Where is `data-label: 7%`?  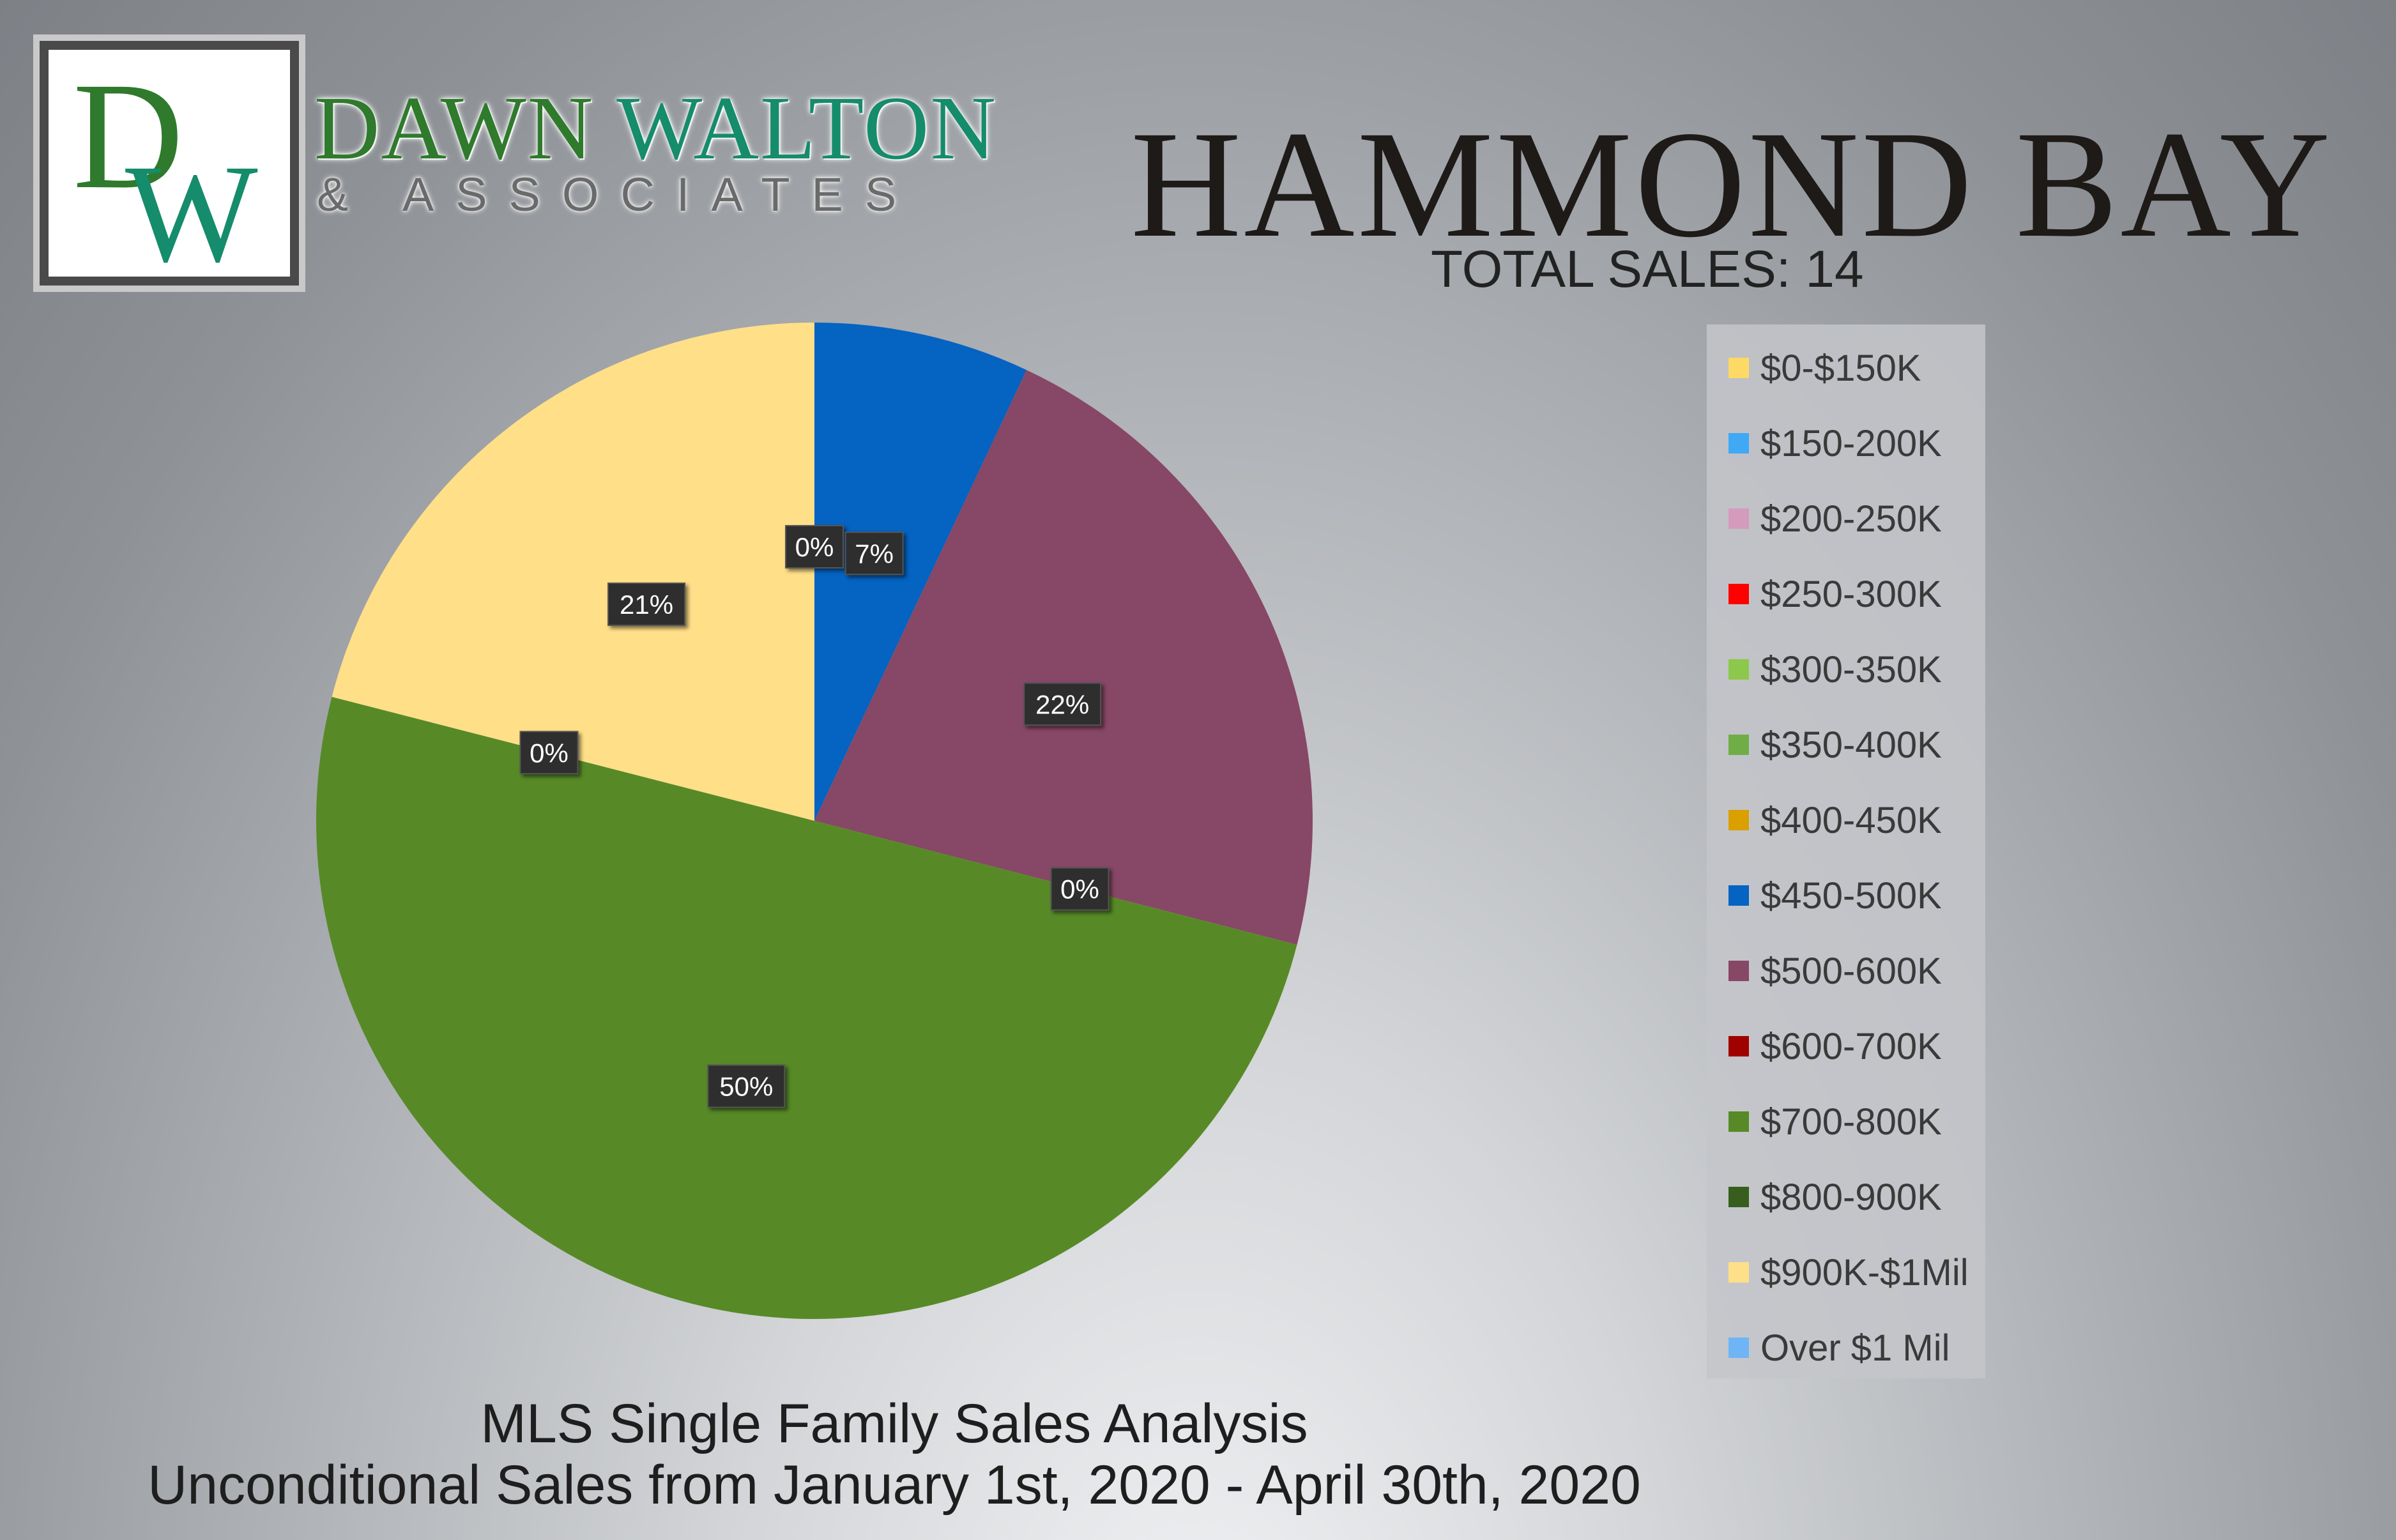
data-label: 7% is located at coordinates (874, 553).